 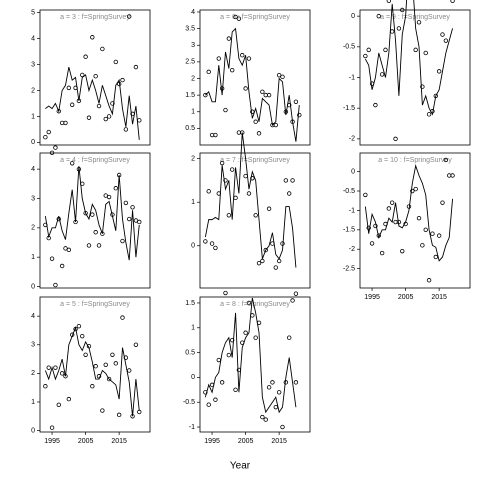 What do you see at coordinates (95, 304) in the screenshot?
I see `panel-title: a = 5 : f=SpringSurvey` at bounding box center [95, 304].